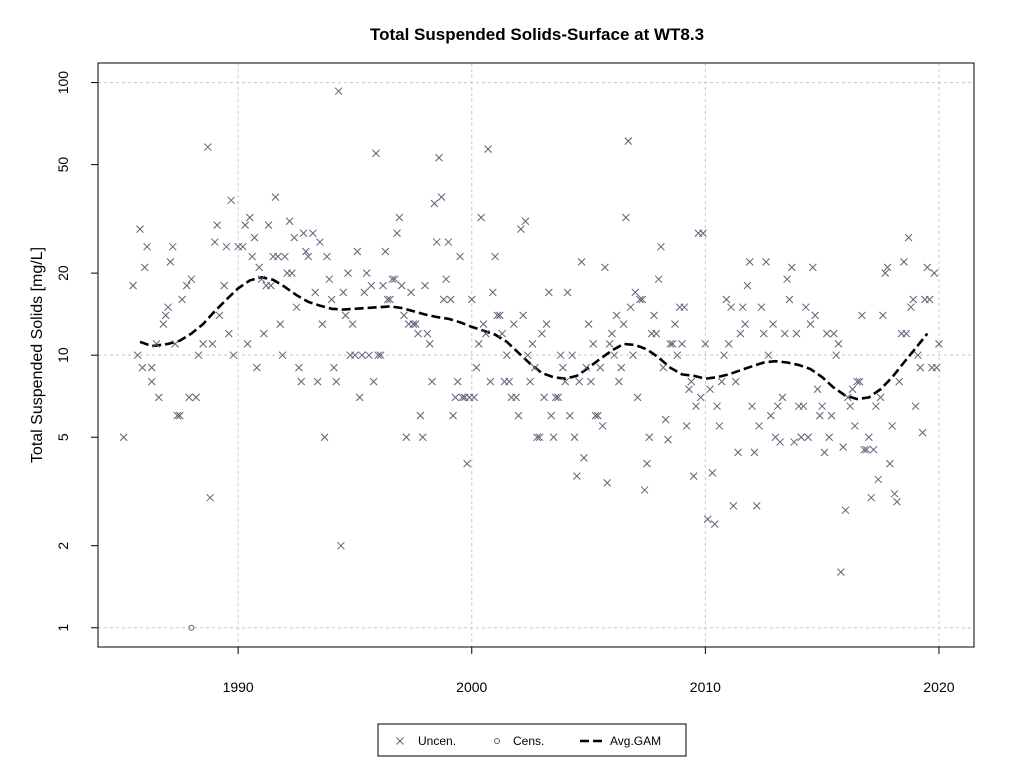  What do you see at coordinates (63, 83) in the screenshot?
I see `y-tick-label-100: 100` at bounding box center [63, 83].